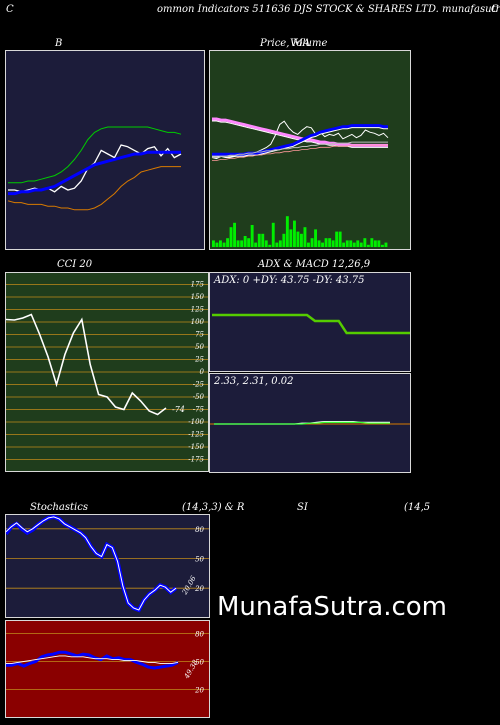 This screenshot has width=500, height=725. What do you see at coordinates (199, 410) in the screenshot?
I see `cci-tick-label: -75` at bounding box center [199, 410].